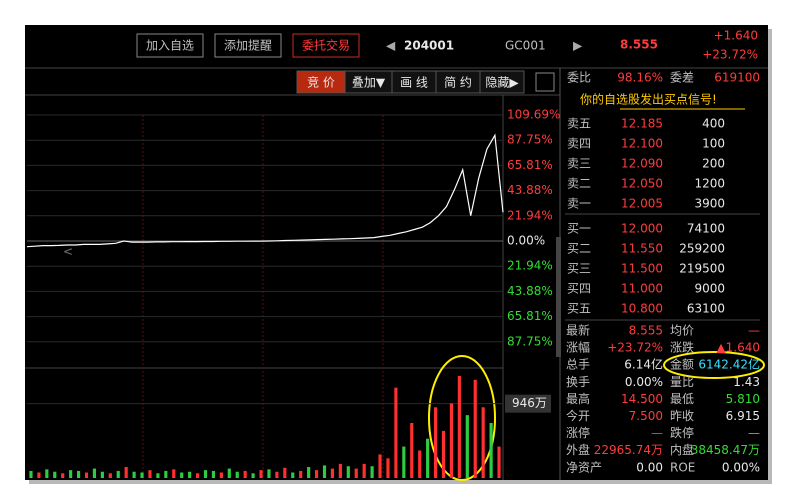 The height and width of the screenshot is (503, 789). What do you see at coordinates (391, 46) in the screenshot?
I see `prev-arrow: ◀` at bounding box center [391, 46].